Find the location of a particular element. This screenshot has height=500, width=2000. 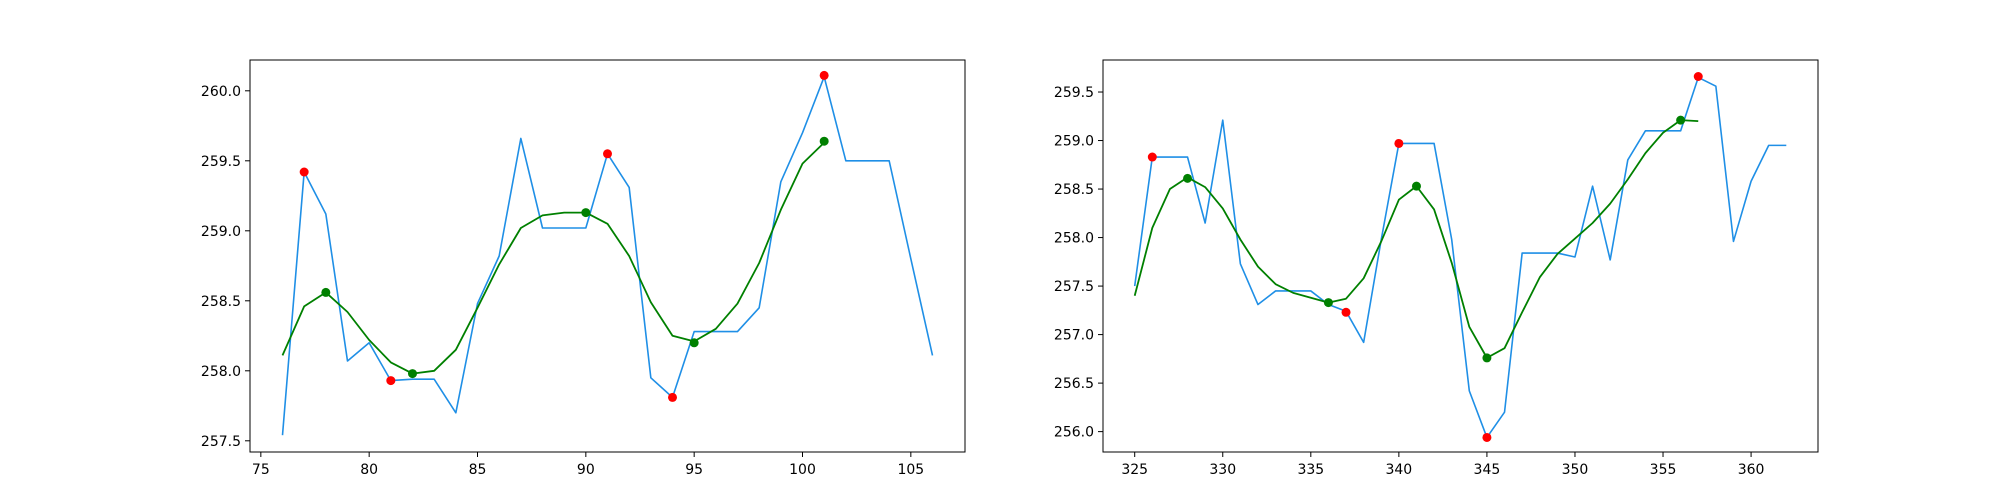

x-tick-label: 360 is located at coordinates (1751, 470).